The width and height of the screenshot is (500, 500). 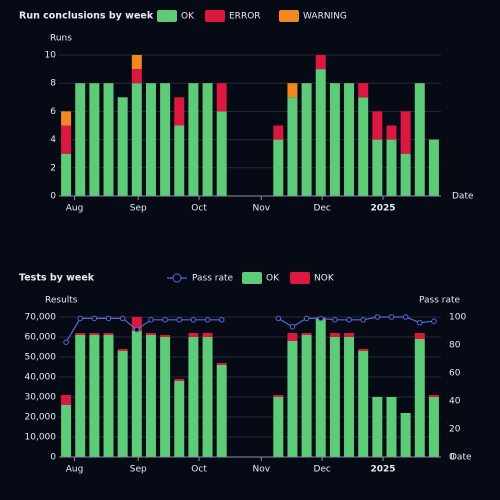 I want to click on legend-label: NOK, so click(x=324, y=279).